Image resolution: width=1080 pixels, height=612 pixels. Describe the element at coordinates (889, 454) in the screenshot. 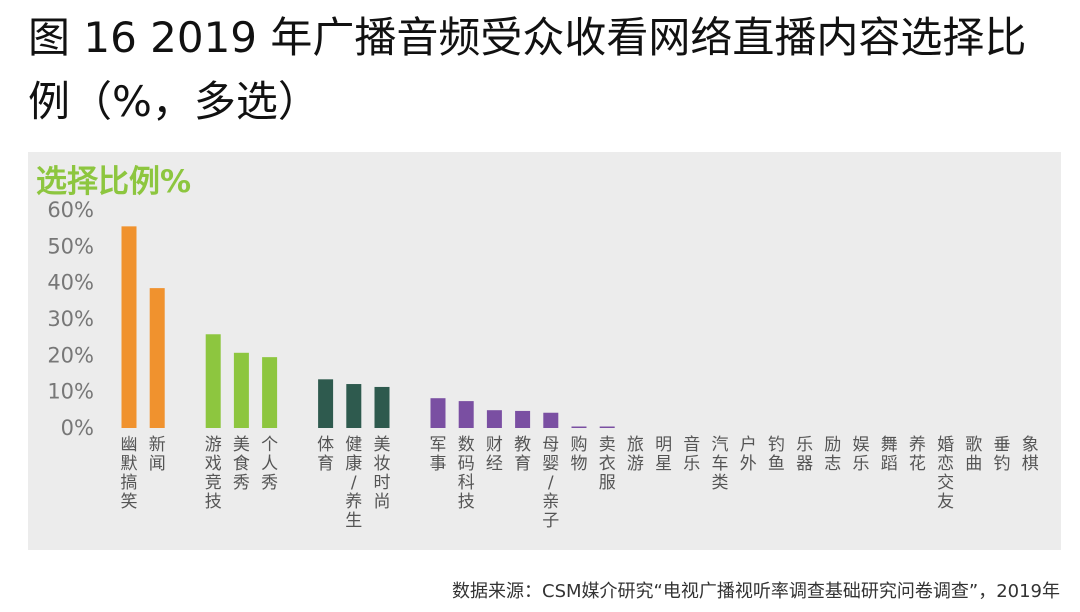

I see `category-label: 舞蹈` at that location.